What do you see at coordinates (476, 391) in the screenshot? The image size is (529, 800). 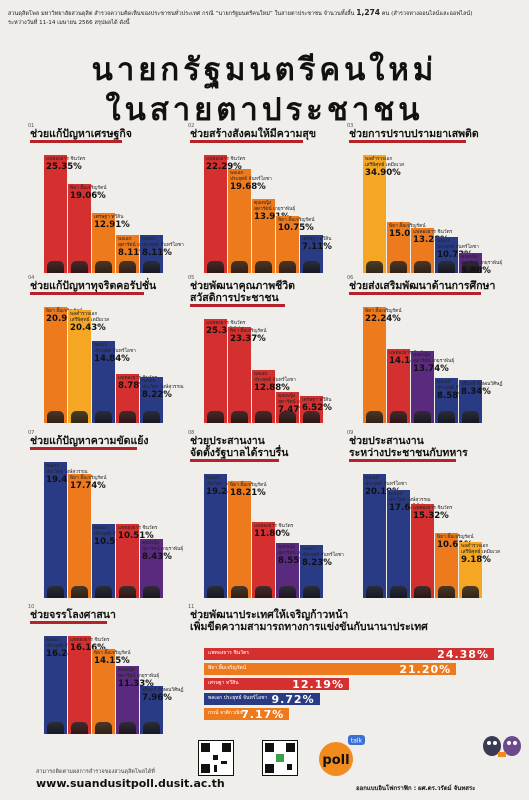 I see `percent-value: 8.34%` at bounding box center [476, 391].